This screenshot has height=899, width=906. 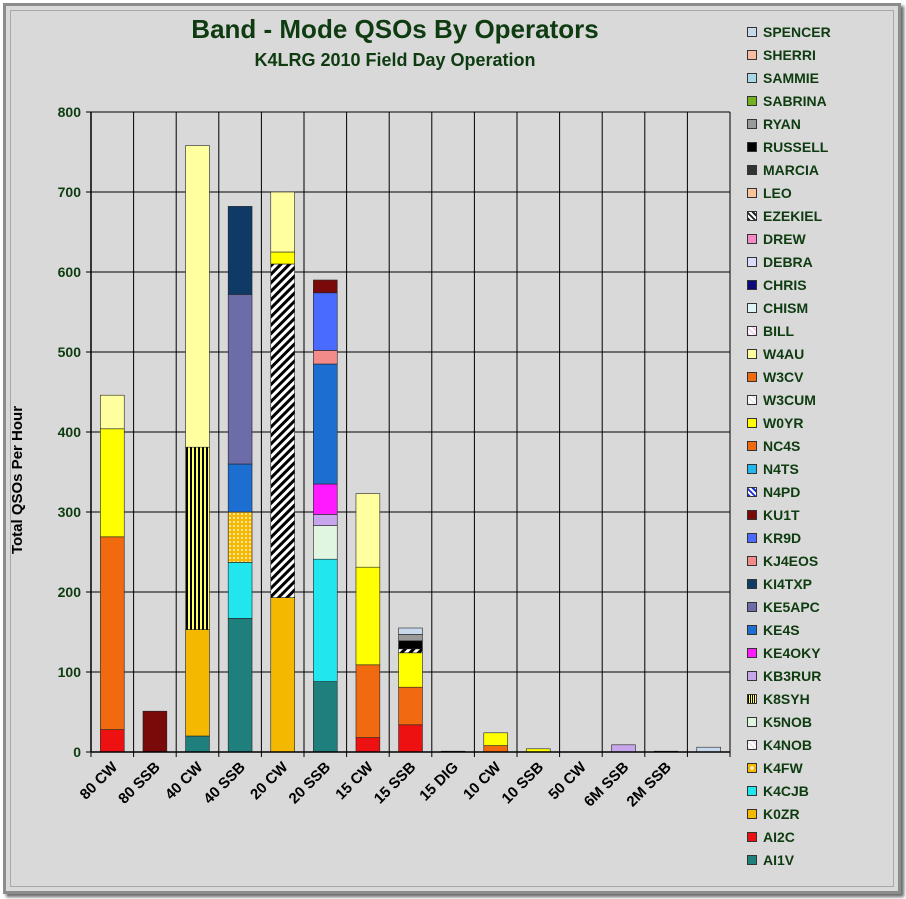 I want to click on bar-segment-k8syh, so click(x=197, y=538).